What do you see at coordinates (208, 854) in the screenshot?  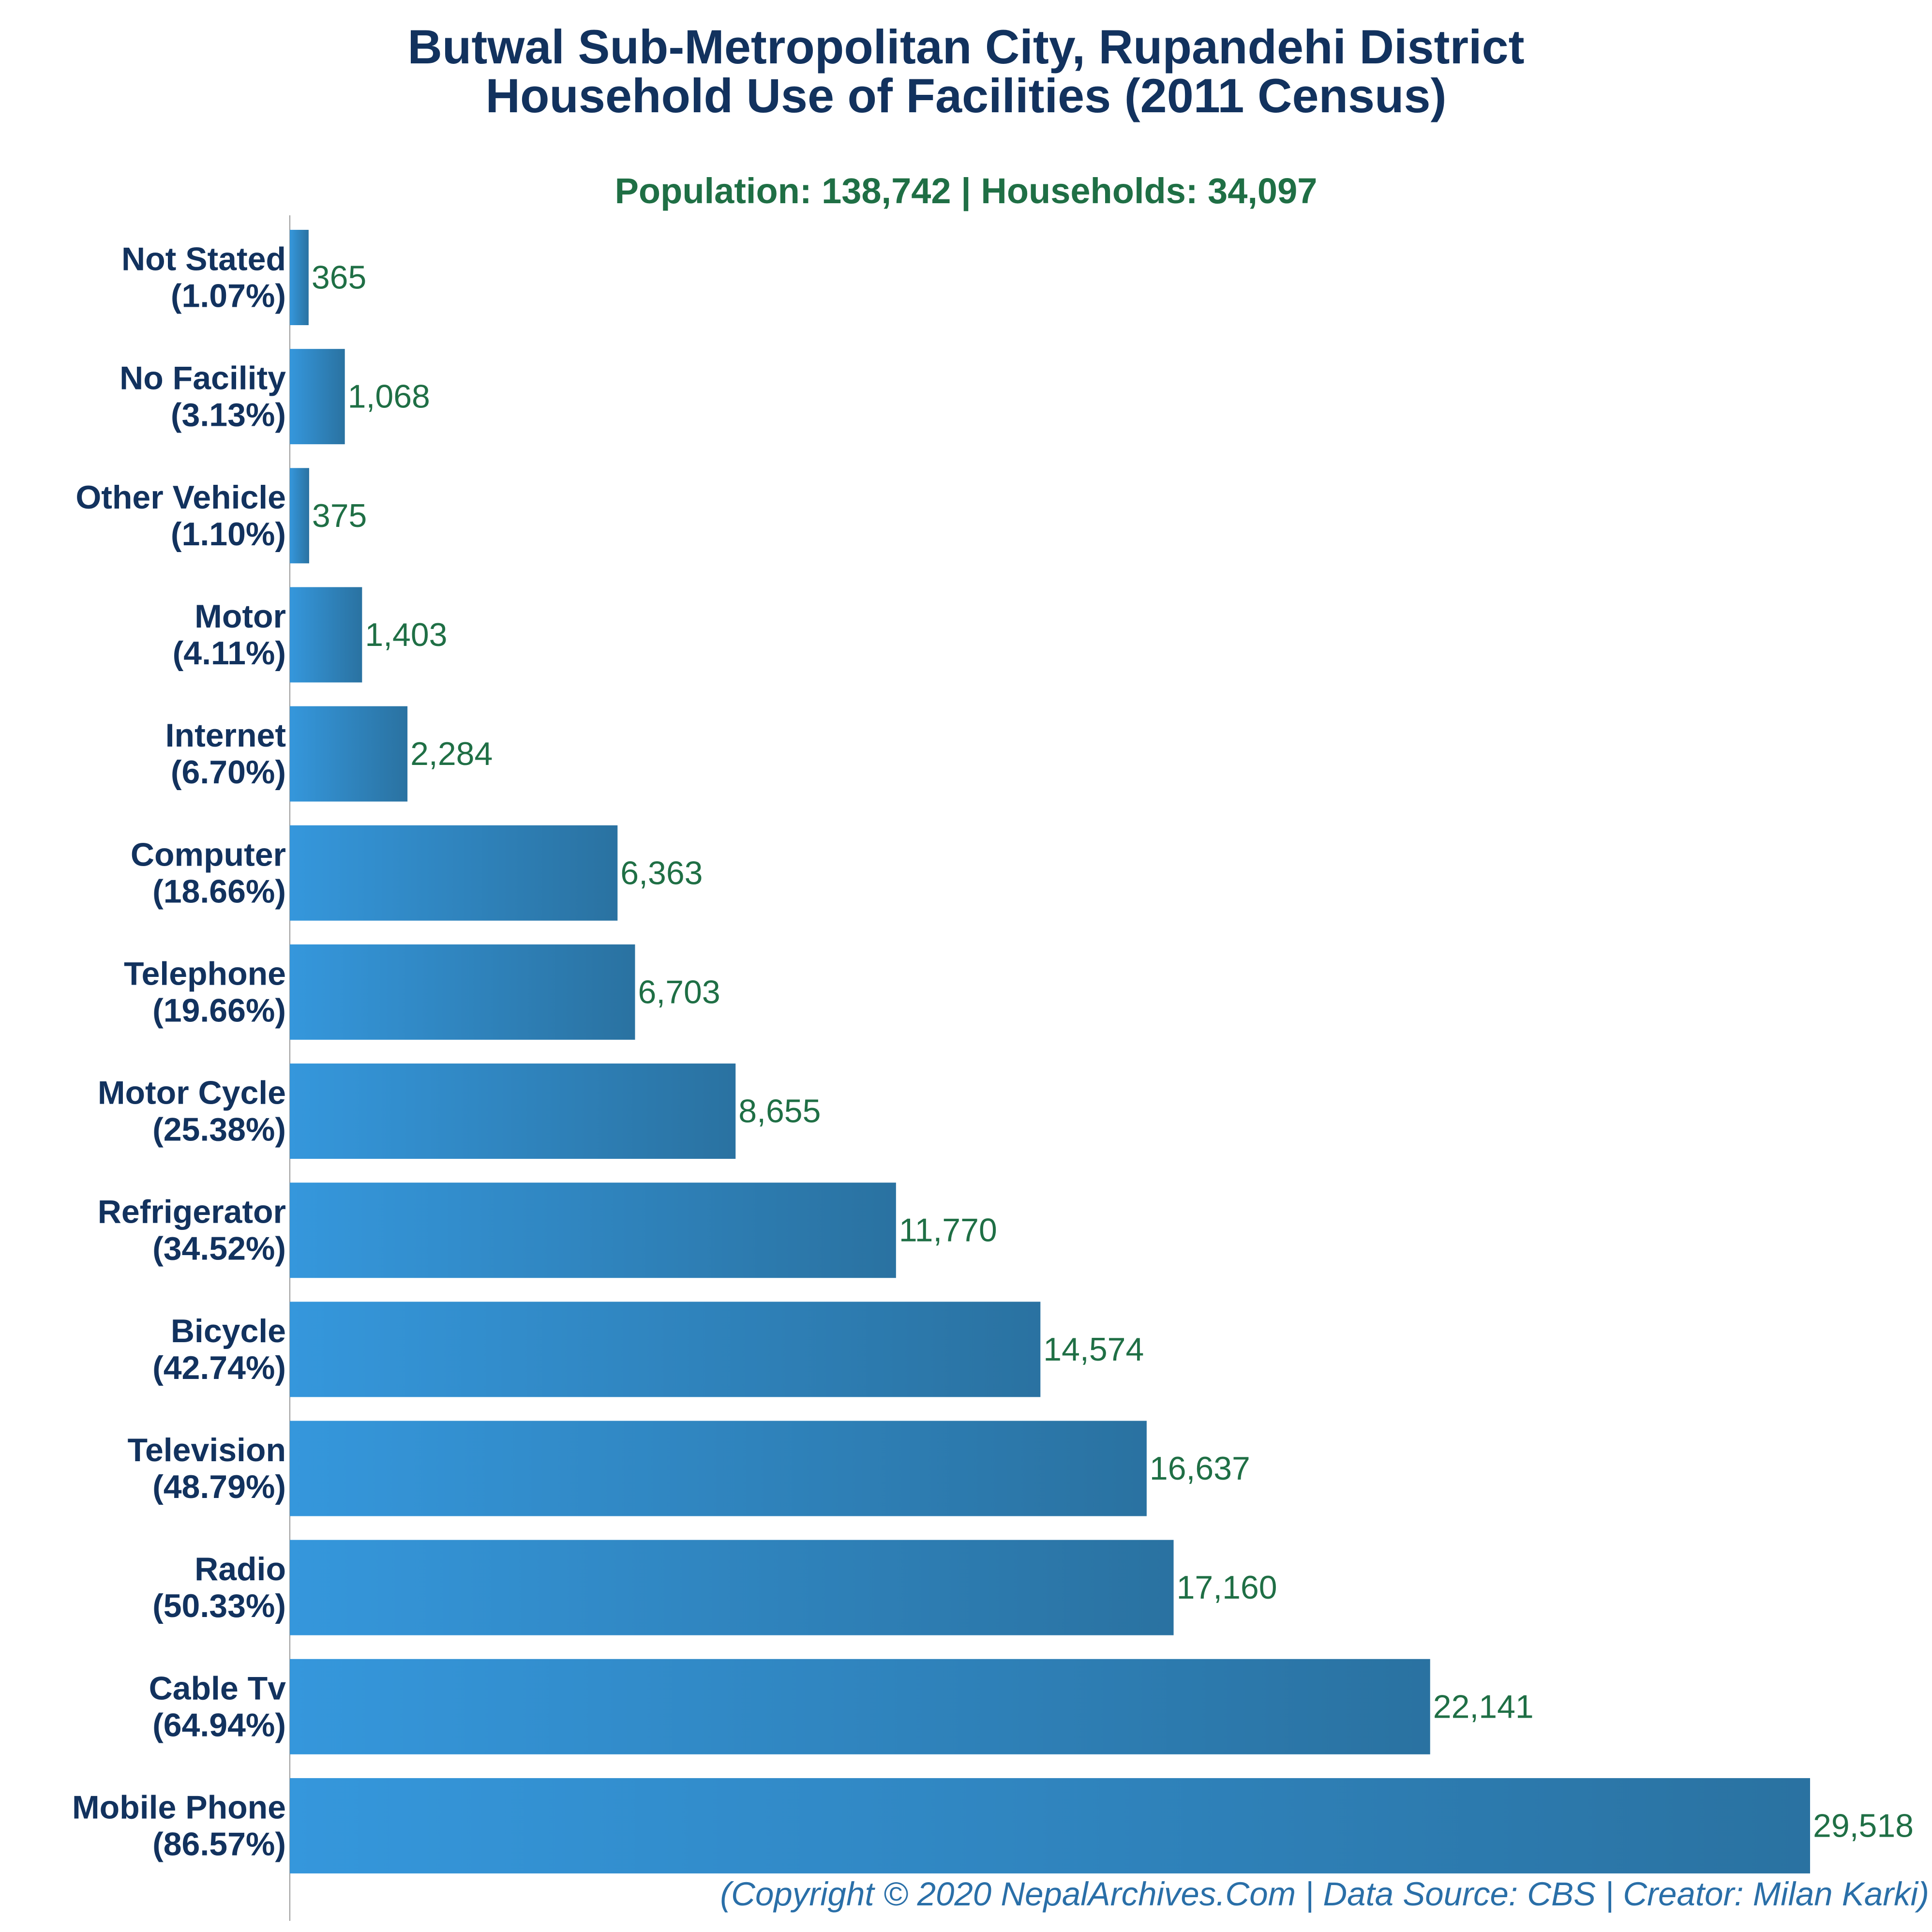 I see `category-name: Computer` at bounding box center [208, 854].